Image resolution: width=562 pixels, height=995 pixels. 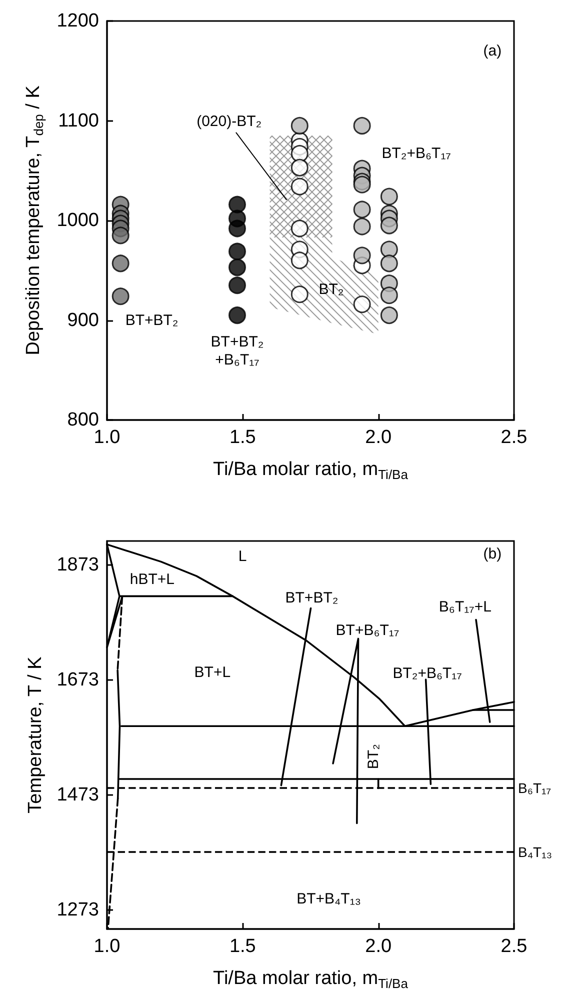 What do you see at coordinates (329, 899) in the screenshot?
I see `annotation: BT+B₄T₁₃` at bounding box center [329, 899].